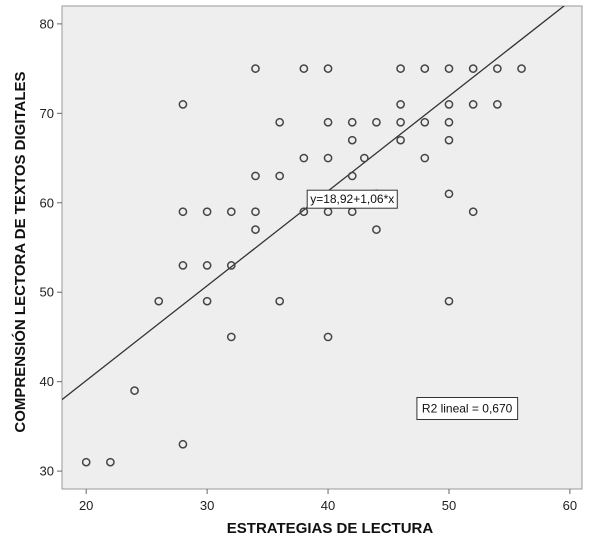 This screenshot has height=542, width=589. I want to click on r2-box, so click(467, 408).